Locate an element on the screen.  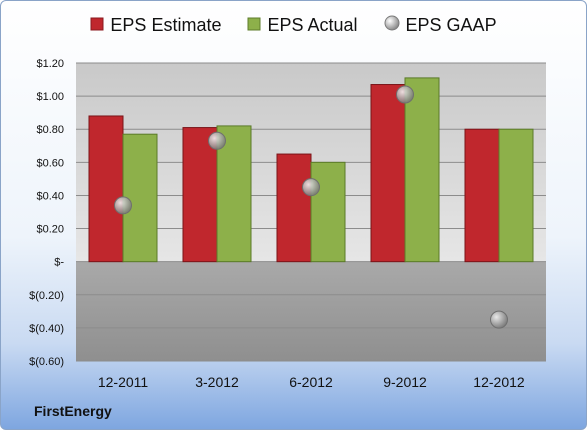
legend-item-eps-gaap: EPS GAAP is located at coordinates (440, 25).